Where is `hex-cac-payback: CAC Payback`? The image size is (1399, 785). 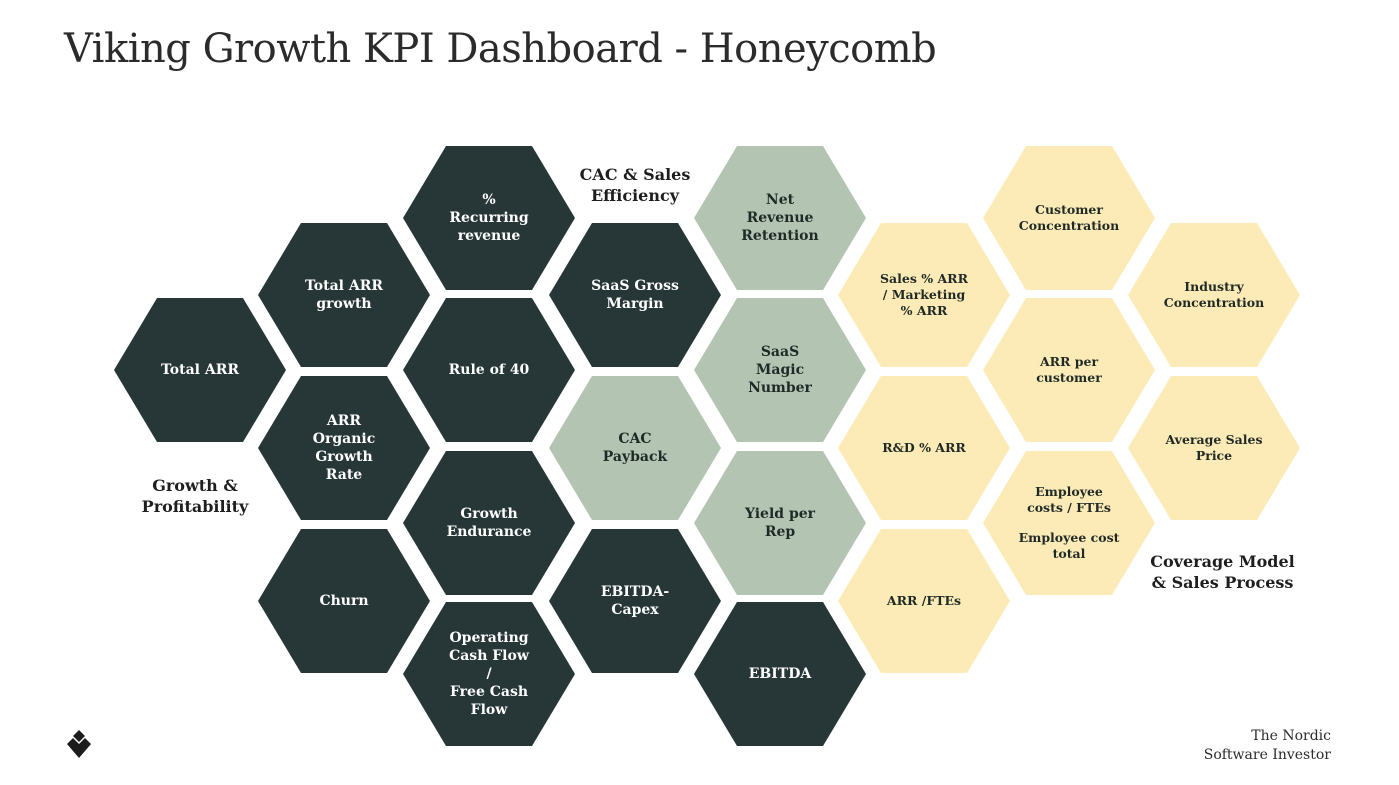
hex-cac-payback: CAC Payback is located at coordinates (635, 448).